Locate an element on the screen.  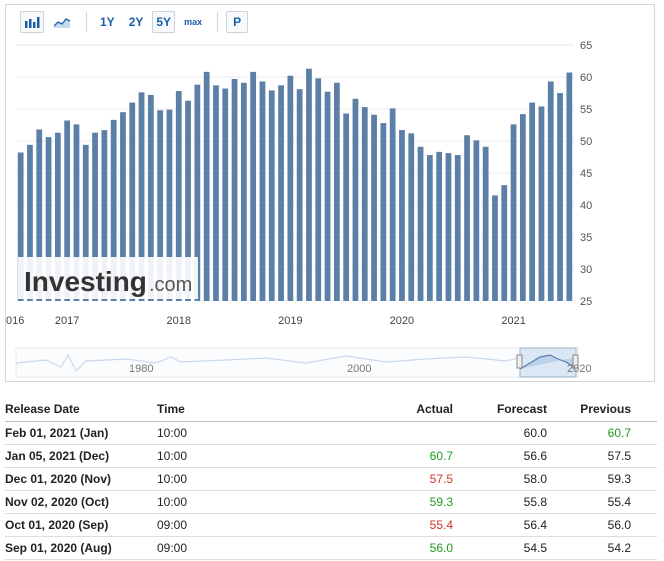
y-tick-label: 30 is located at coordinates (586, 270).